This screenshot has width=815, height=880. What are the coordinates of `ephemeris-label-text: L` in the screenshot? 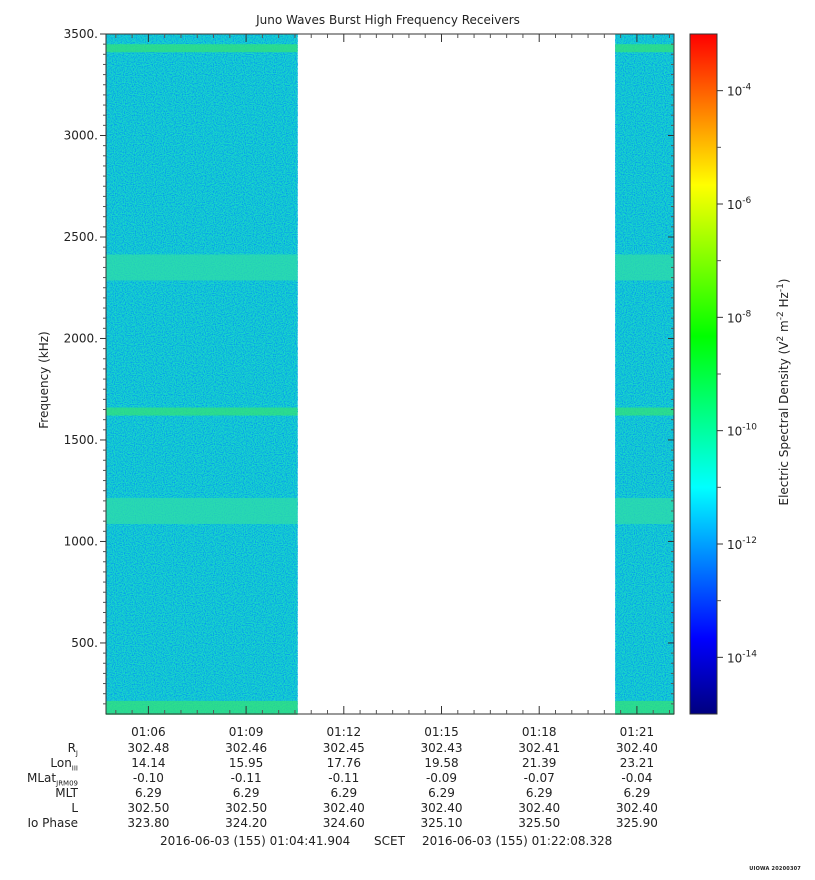 It's located at (74, 808).